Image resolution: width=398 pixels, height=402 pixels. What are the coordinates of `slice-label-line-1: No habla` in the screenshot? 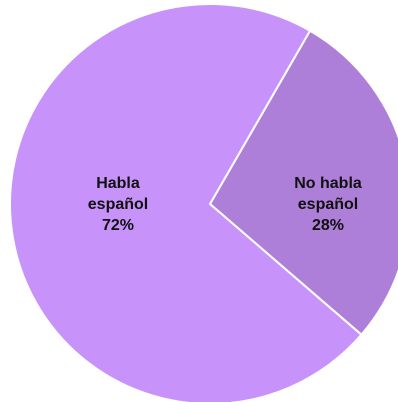 It's located at (328, 183).